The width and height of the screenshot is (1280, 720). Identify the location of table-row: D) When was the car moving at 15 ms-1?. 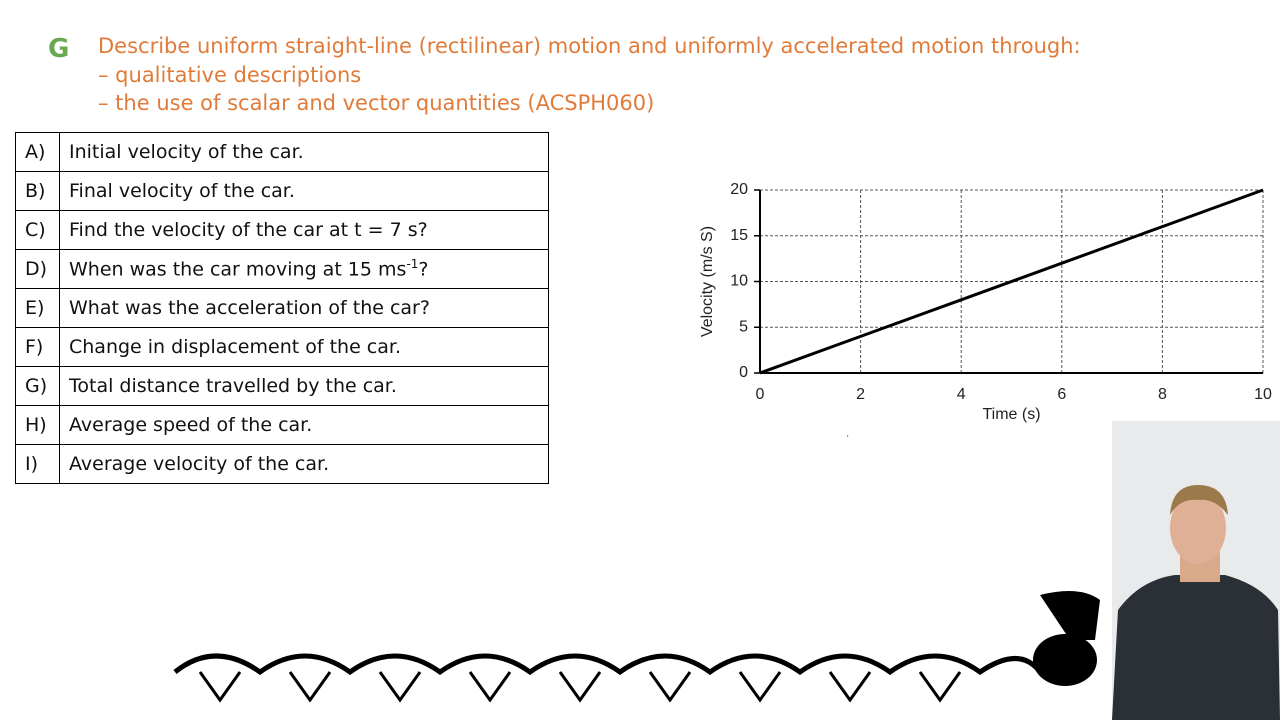
(282, 269).